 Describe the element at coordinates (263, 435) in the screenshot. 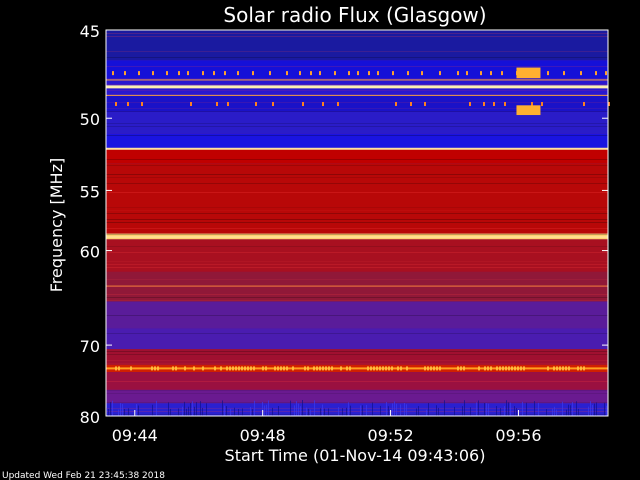

I see `x-tick-label: 09:48` at that location.